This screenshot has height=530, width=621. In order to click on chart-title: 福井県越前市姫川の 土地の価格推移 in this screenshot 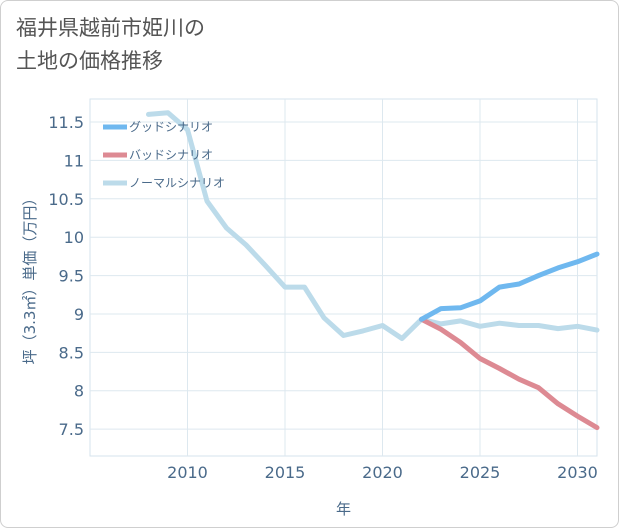, I will do `click(110, 45)`.